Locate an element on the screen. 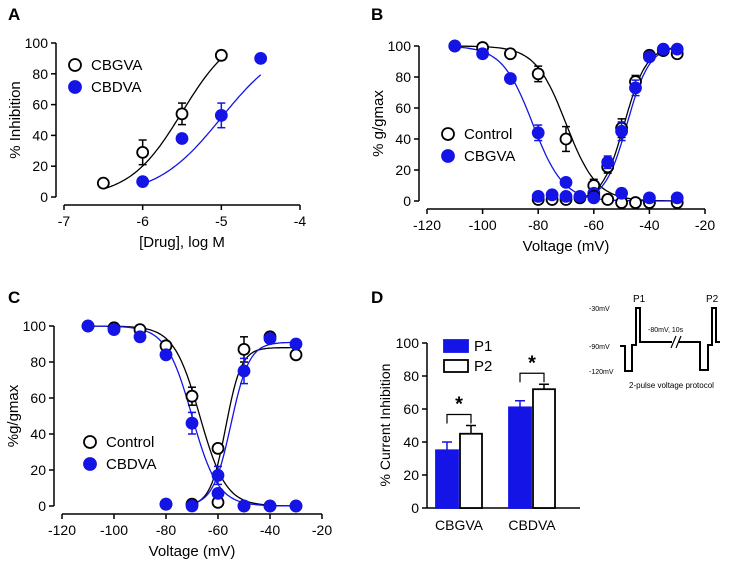  legend-label: CBGVA is located at coordinates (489, 156).